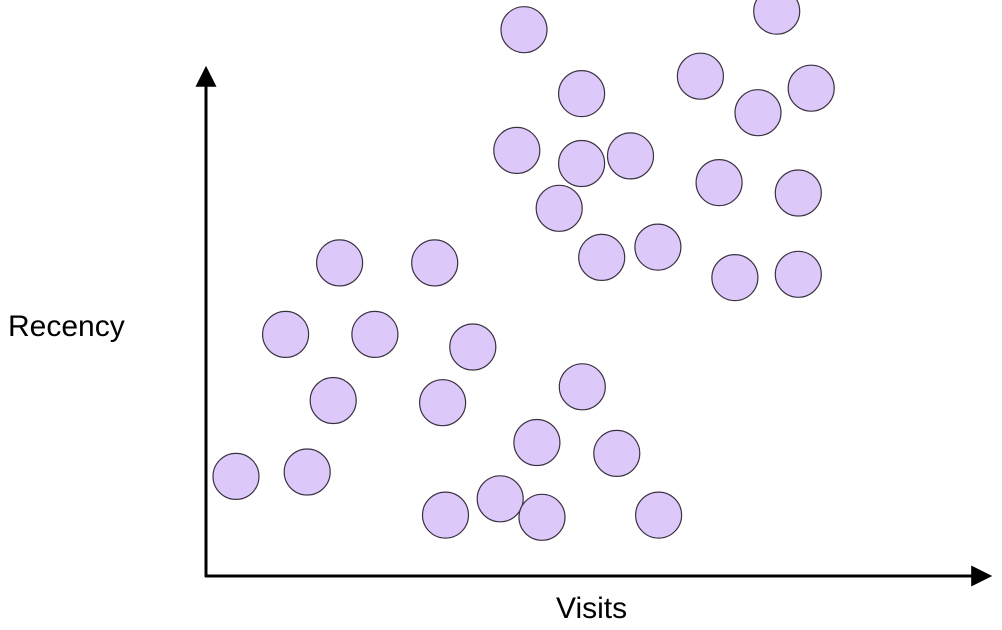 This screenshot has height=630, width=1002. Describe the element at coordinates (592, 608) in the screenshot. I see `x-axis-label: Visits` at that location.